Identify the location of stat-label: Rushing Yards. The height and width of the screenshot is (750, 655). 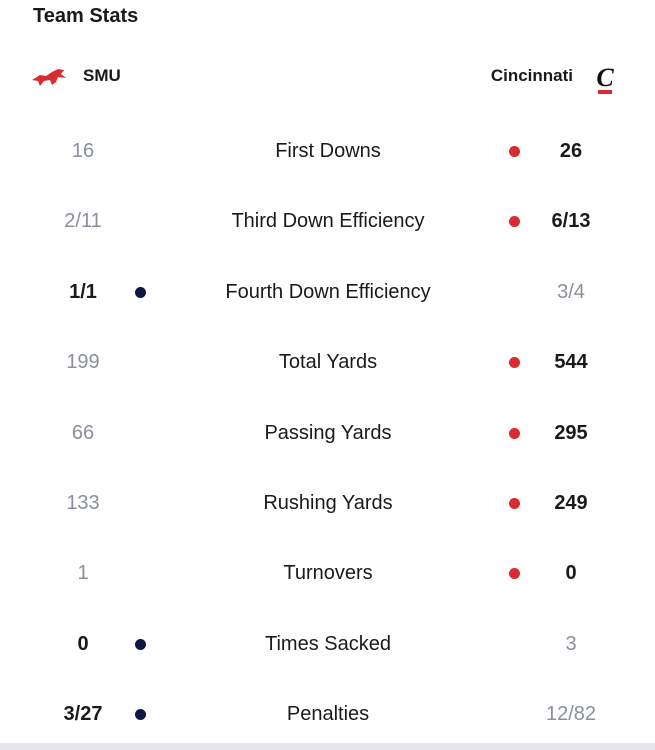
(328, 503).